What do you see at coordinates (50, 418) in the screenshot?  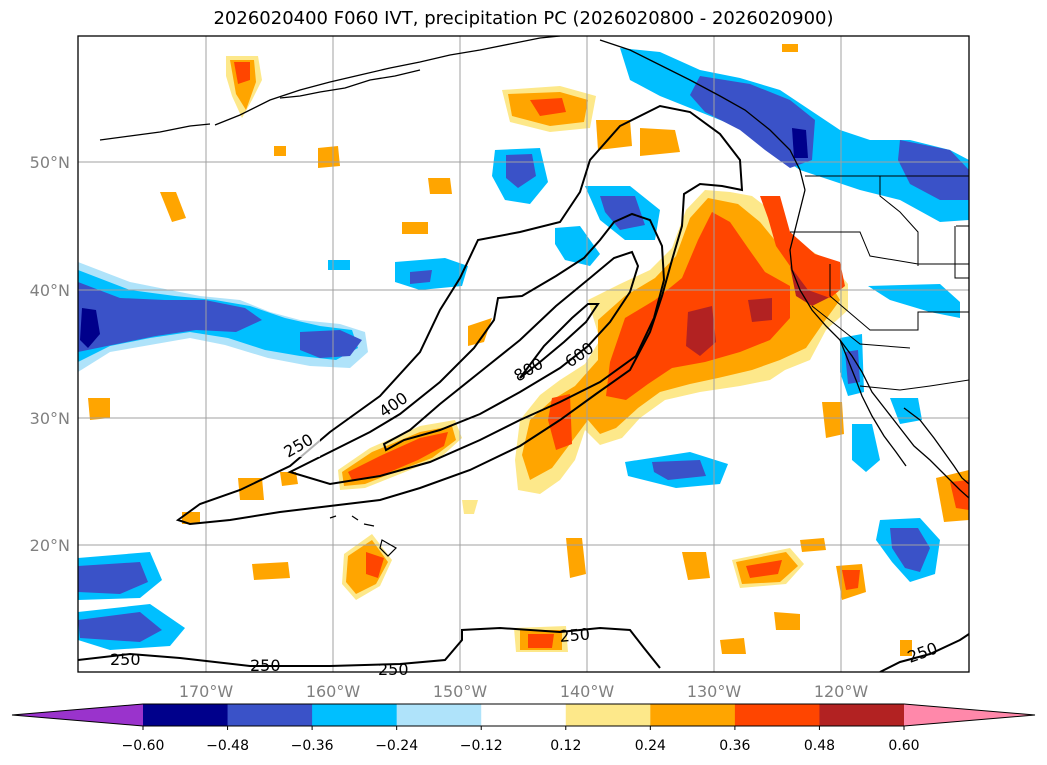 I see `lat-label-30n: 30°N` at bounding box center [50, 418].